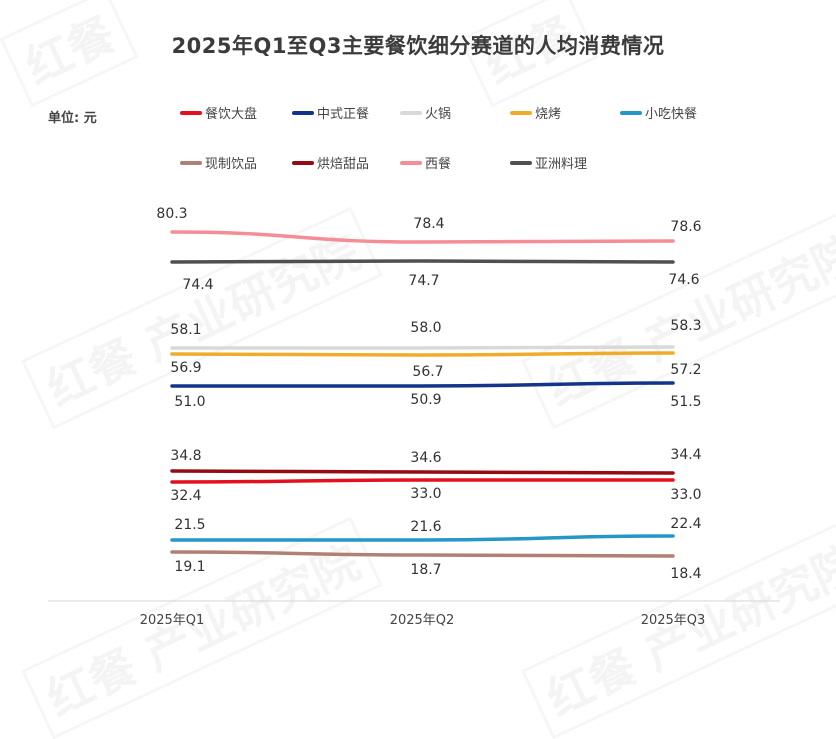 The width and height of the screenshot is (836, 739). I want to click on chart-title: 2025年Q1至Q3主要餐饮细分赛道的人均消费情况, so click(418, 46).